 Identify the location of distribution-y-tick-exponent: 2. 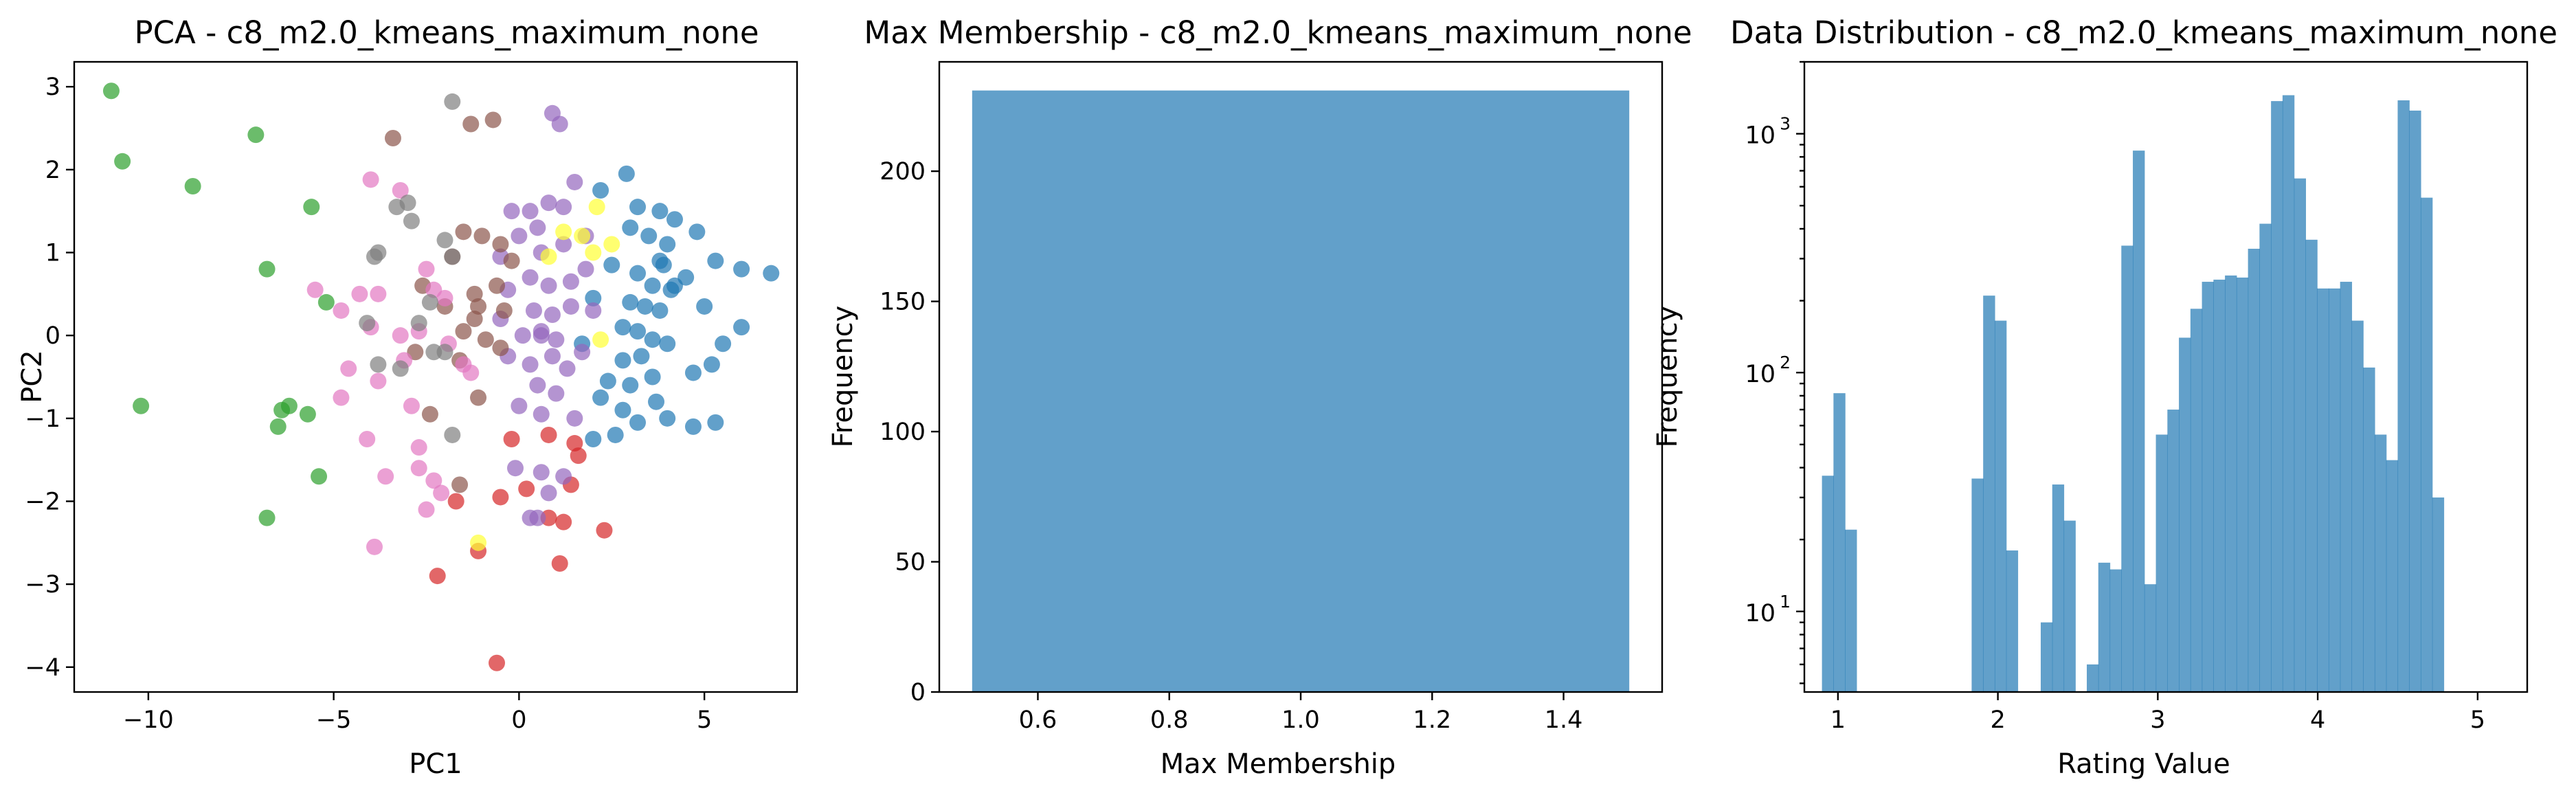
(1785, 362).